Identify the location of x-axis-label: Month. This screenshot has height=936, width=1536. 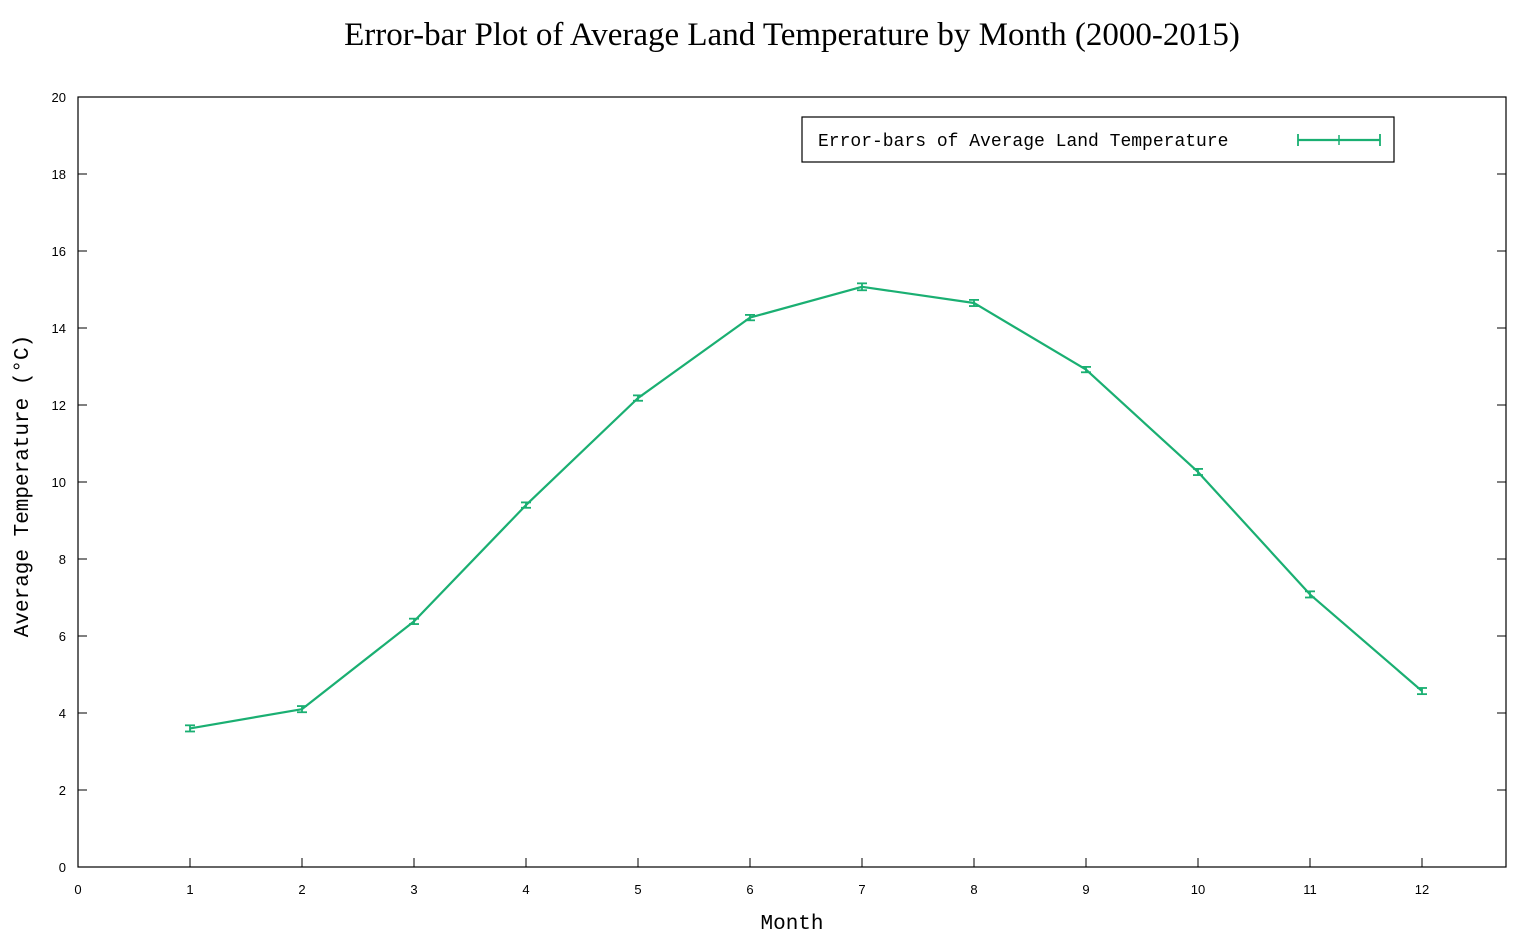
(791, 924).